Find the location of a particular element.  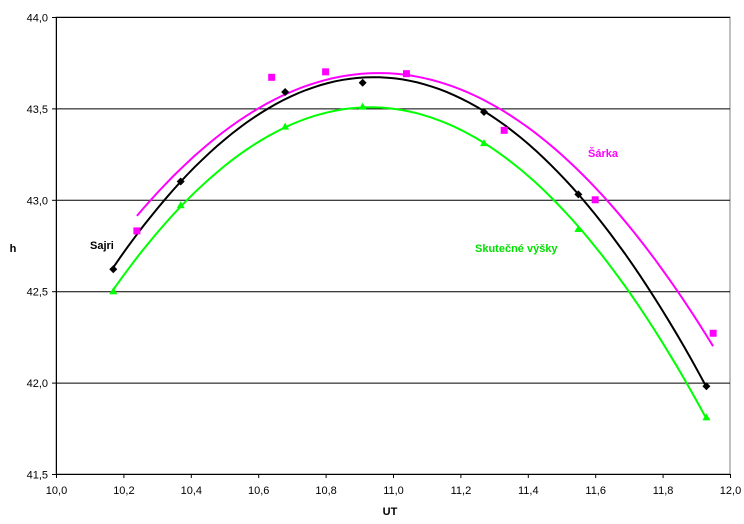

y-tick-label: 44,0 is located at coordinates (37, 19).